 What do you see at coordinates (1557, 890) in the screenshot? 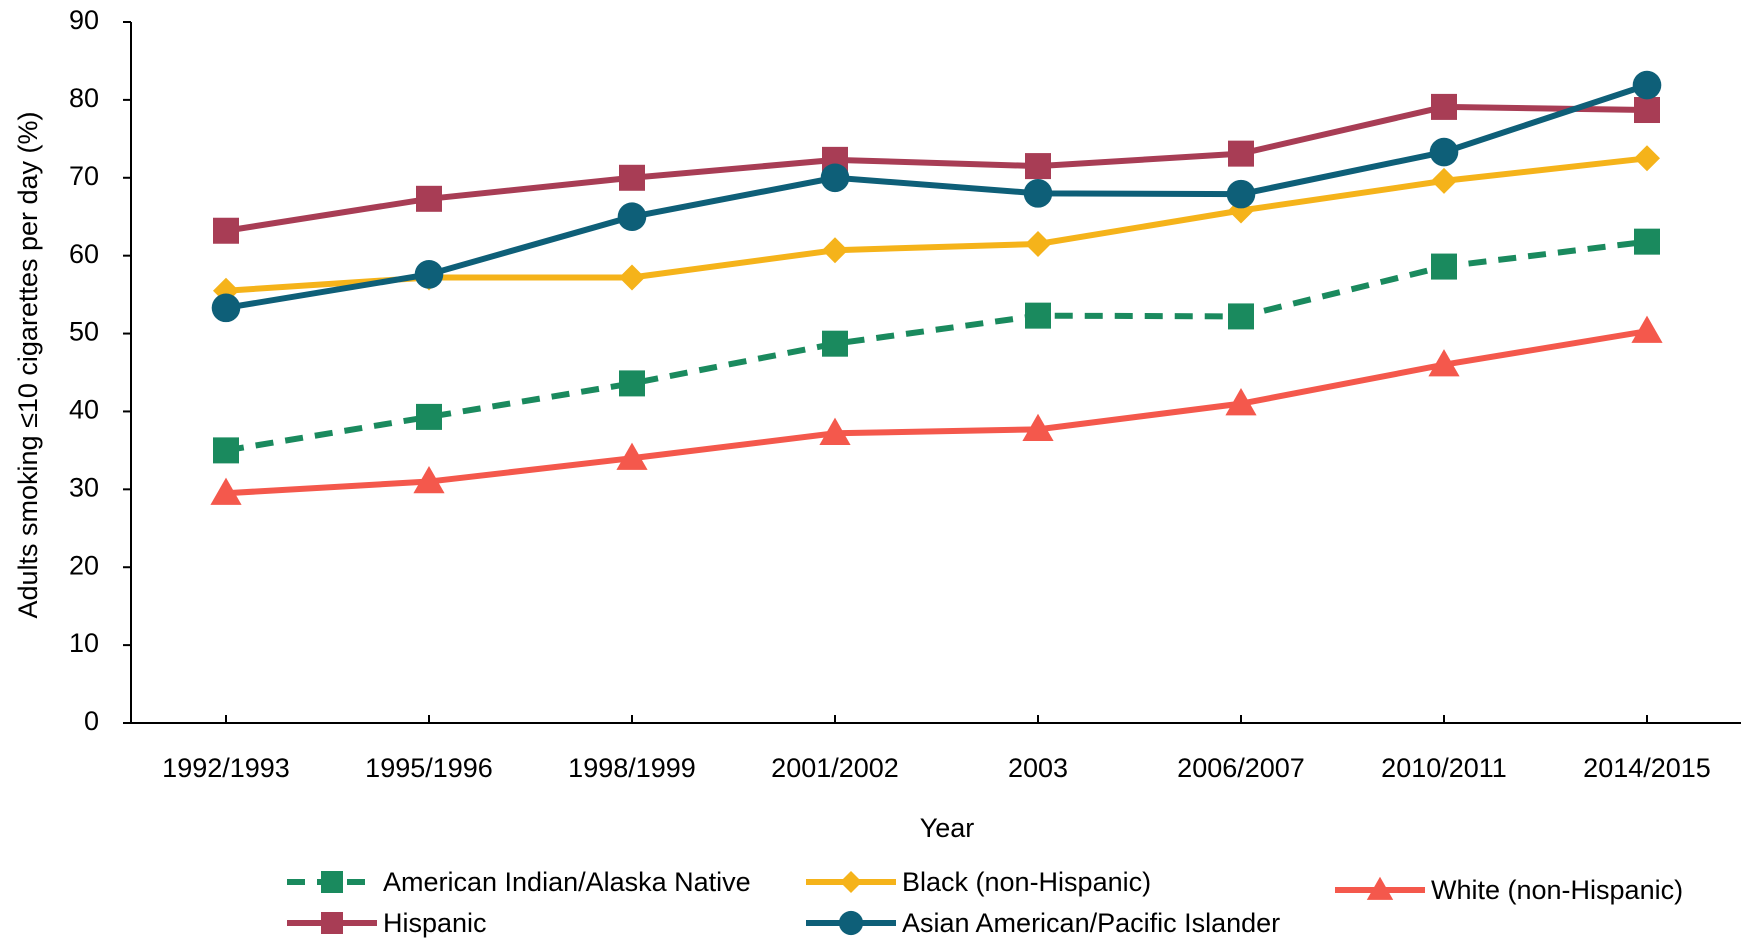
I see `legend-label: White (non-Hispanic)` at bounding box center [1557, 890].